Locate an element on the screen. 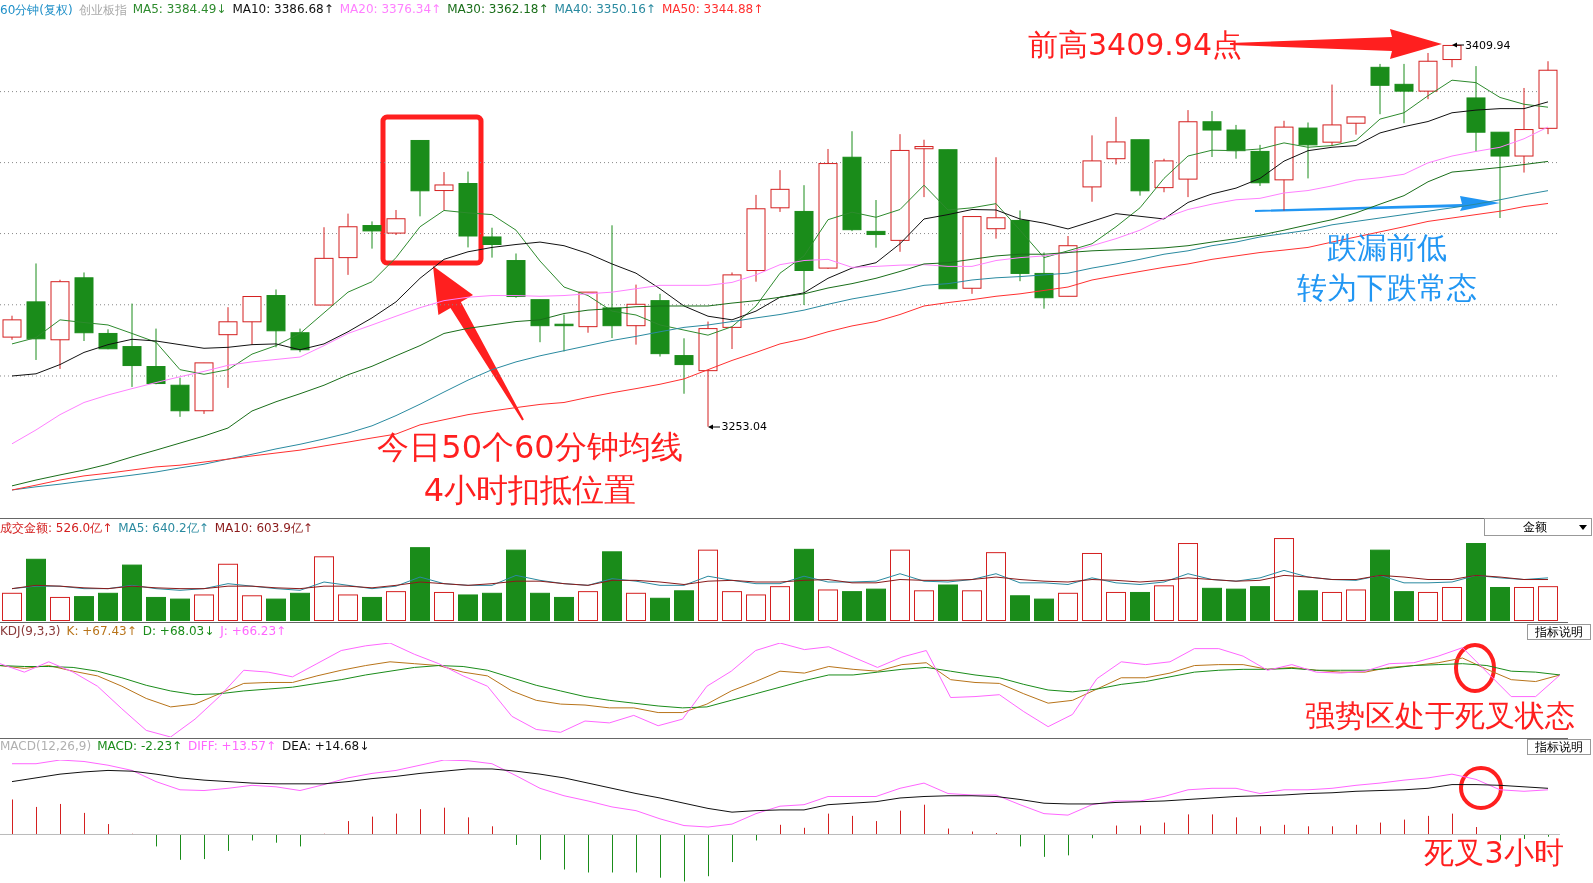 The width and height of the screenshot is (1593, 883). text: 成交金额: 526.0亿↑ is located at coordinates (56, 528).